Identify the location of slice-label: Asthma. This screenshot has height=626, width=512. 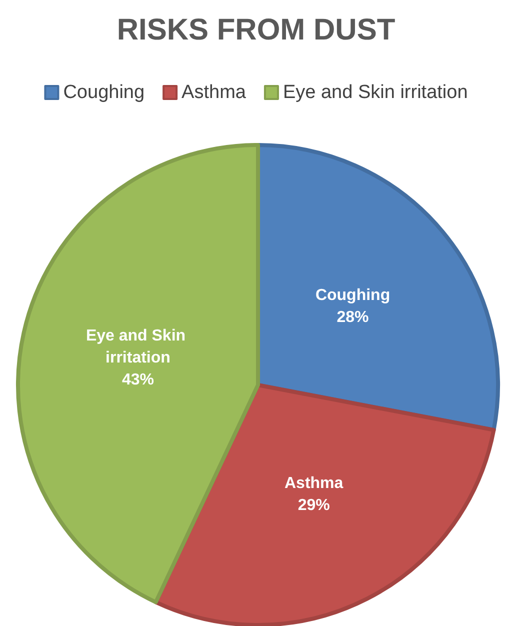
(314, 483).